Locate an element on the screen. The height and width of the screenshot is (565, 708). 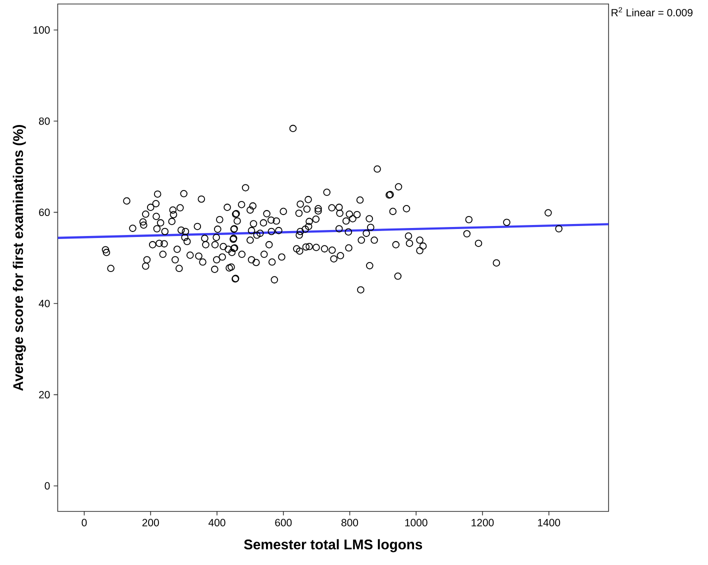
x-tick-label: 1200 is located at coordinates (483, 522).